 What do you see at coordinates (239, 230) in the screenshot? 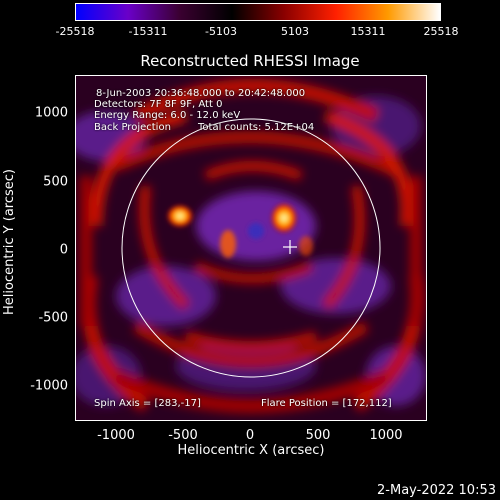
I see `bright-sources` at bounding box center [239, 230].